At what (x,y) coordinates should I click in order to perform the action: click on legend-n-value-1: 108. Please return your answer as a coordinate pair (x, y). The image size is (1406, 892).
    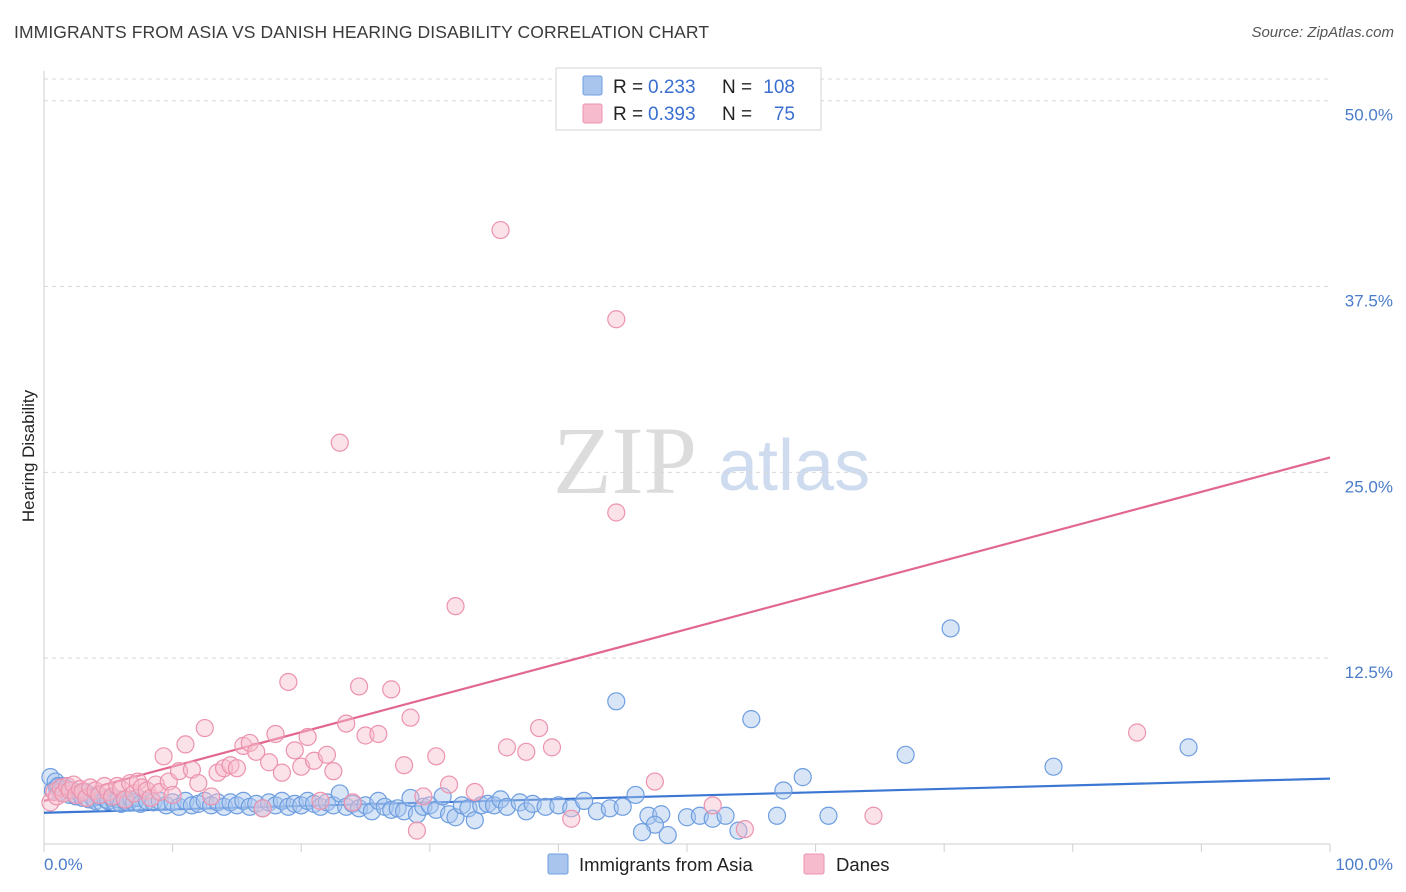
    Looking at the image, I should click on (779, 87).